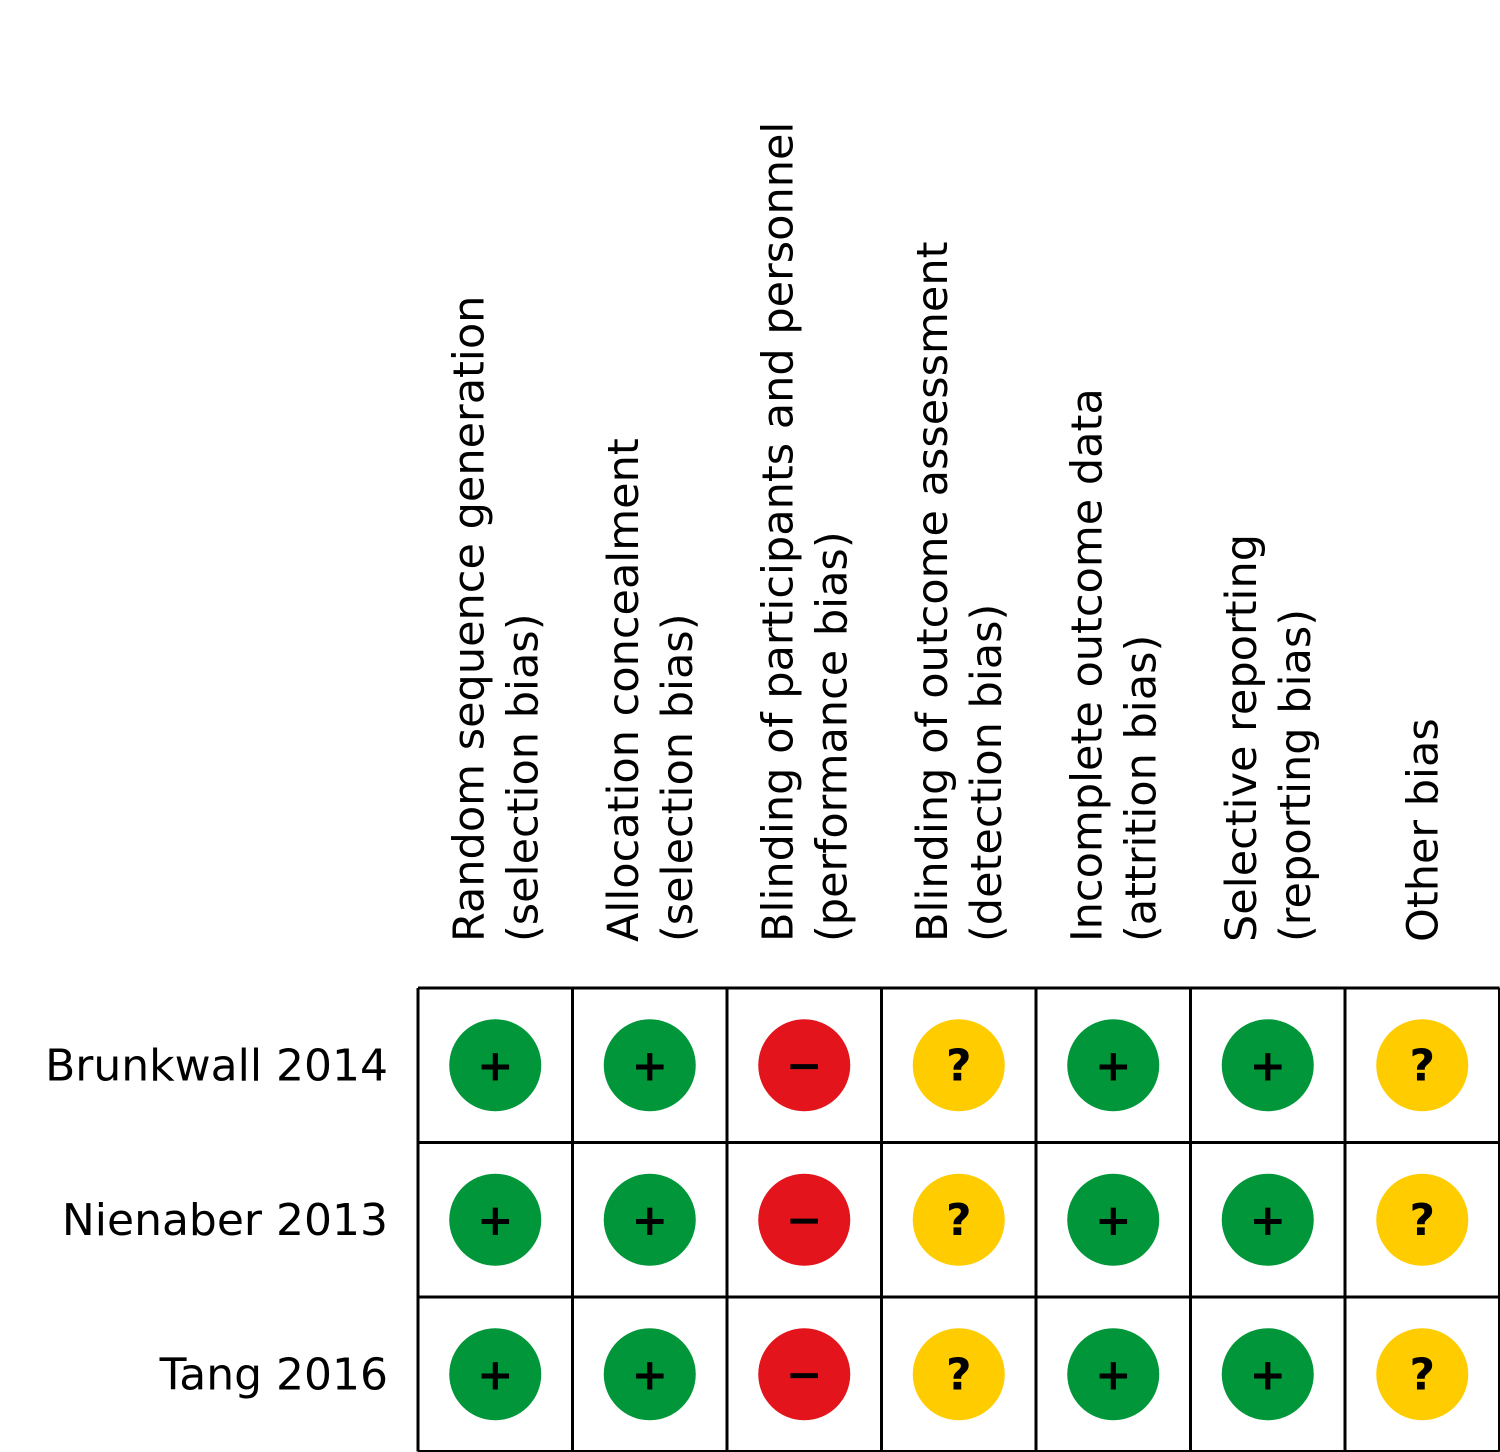 The image size is (1500, 1452). Describe the element at coordinates (624, 690) in the screenshot. I see `column-label-2-line-1: Allocation concealment` at that location.